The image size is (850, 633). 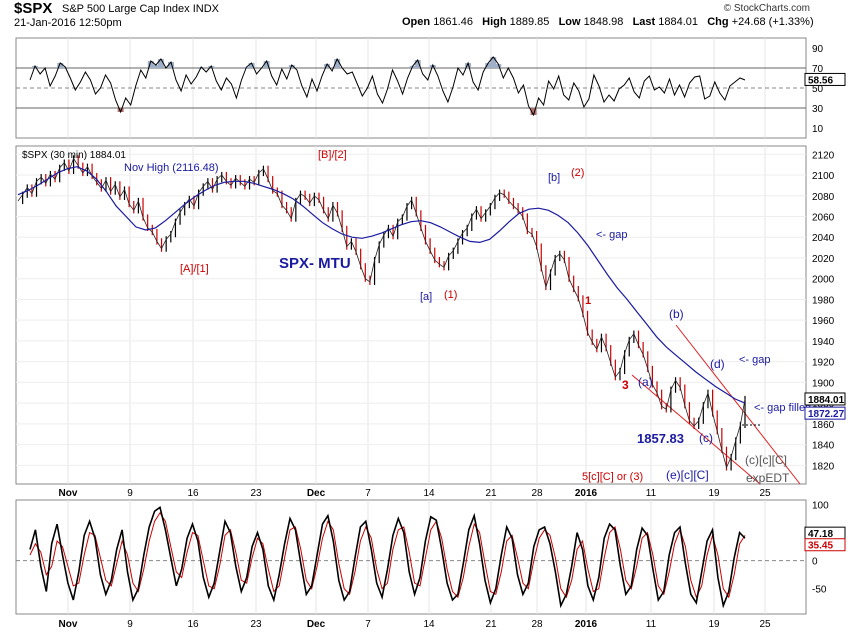 I want to click on price-annotation: (1), so click(x=450, y=295).